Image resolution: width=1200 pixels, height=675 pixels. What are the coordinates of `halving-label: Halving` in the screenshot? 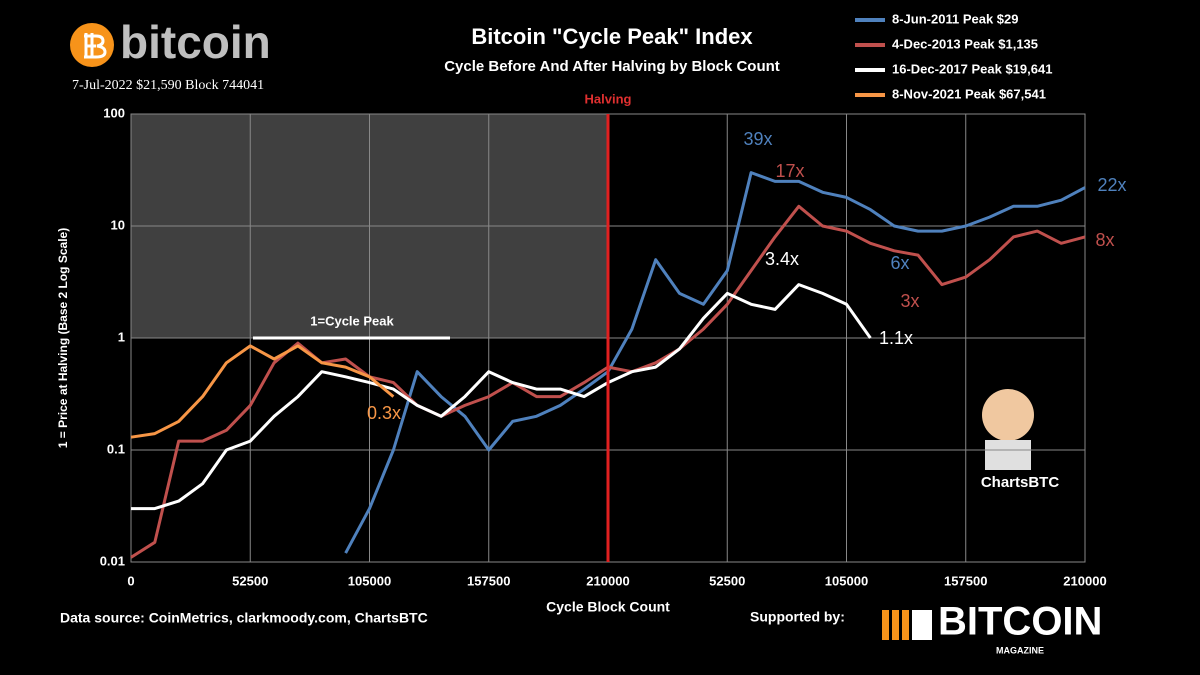 It's located at (608, 98).